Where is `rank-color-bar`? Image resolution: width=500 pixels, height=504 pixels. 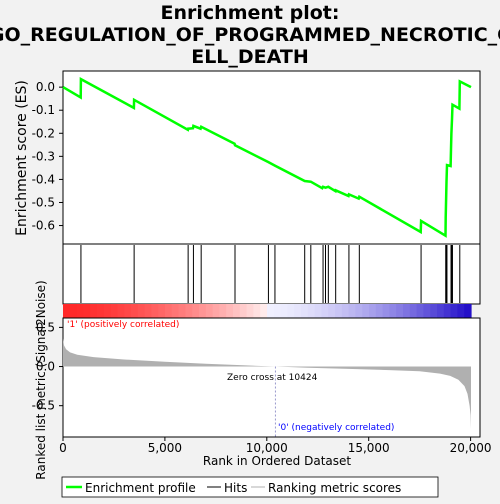 rank-color-bar is located at coordinates (267, 311).